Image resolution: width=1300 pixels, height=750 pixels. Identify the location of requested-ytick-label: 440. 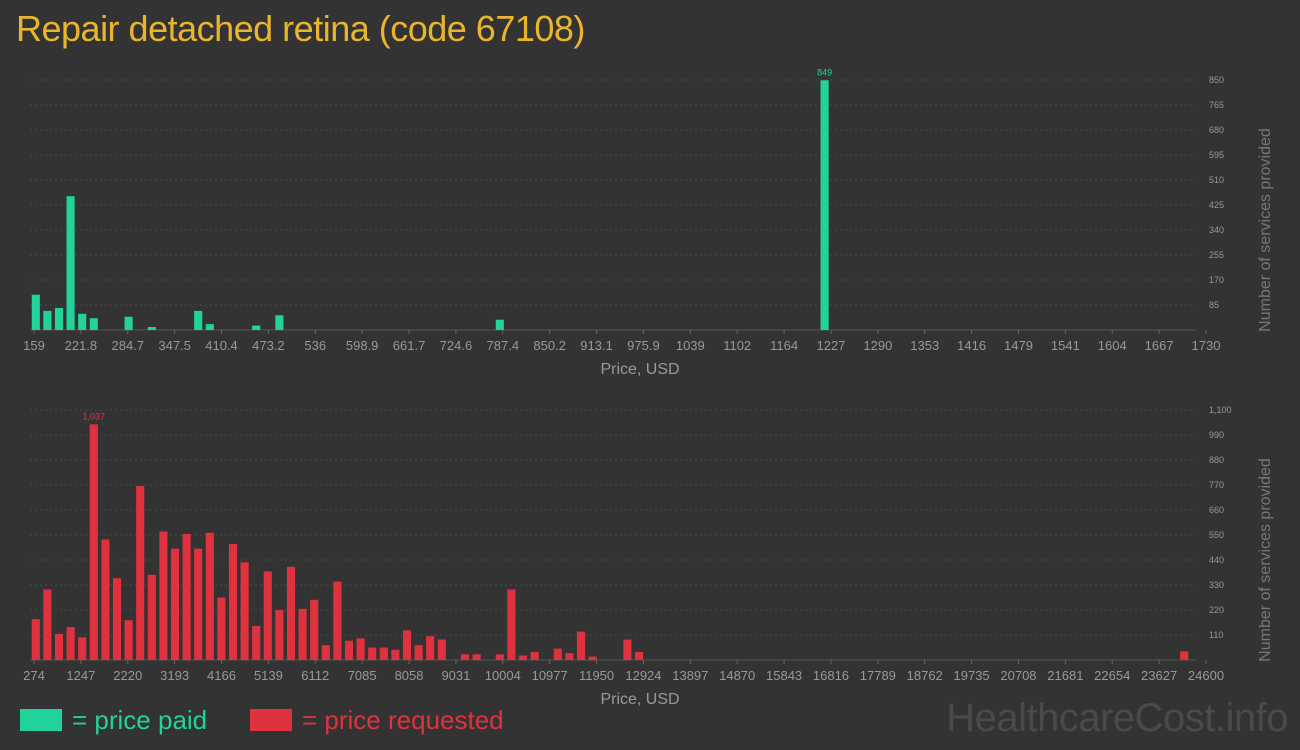
(1216, 560).